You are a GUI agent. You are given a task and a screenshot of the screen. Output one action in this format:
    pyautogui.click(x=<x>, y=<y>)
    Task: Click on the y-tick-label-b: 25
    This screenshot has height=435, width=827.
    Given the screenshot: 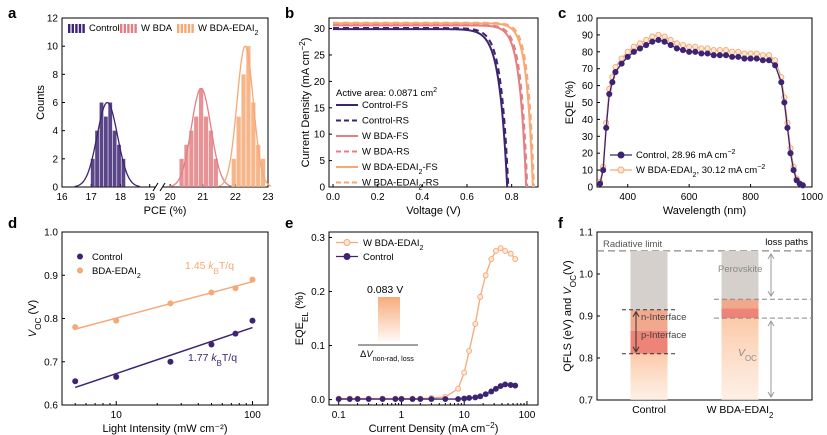 What is the action you would take?
    pyautogui.click(x=320, y=55)
    